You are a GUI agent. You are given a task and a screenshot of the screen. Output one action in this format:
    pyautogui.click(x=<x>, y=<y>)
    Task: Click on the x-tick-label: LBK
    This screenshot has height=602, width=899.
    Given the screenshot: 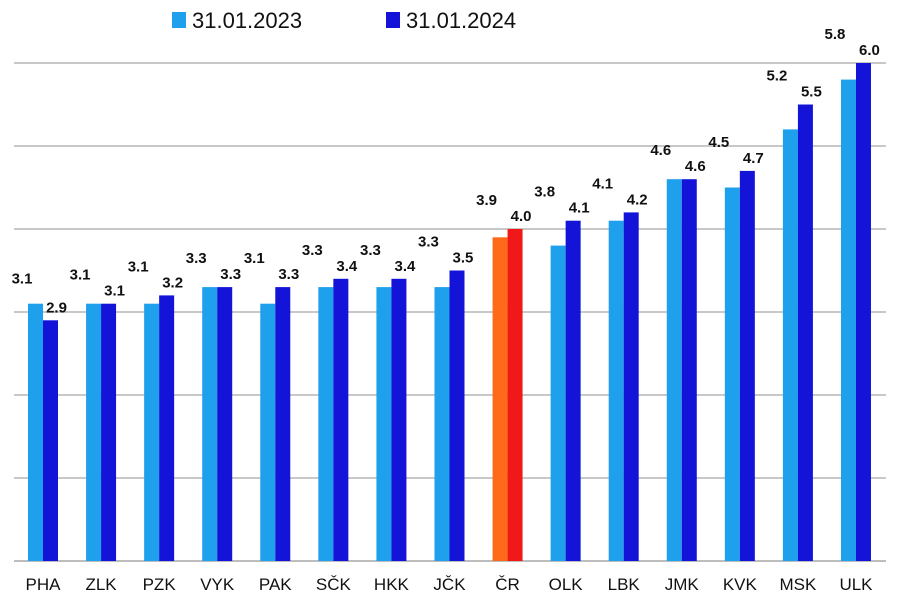 What is the action you would take?
    pyautogui.click(x=624, y=584)
    